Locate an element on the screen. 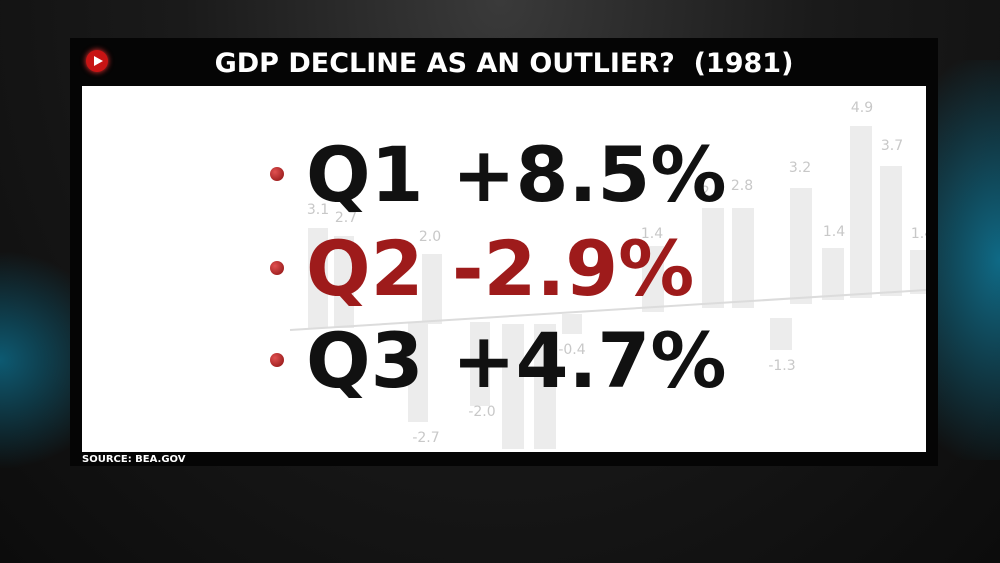  growth-value: +8.5% is located at coordinates (589, 174).